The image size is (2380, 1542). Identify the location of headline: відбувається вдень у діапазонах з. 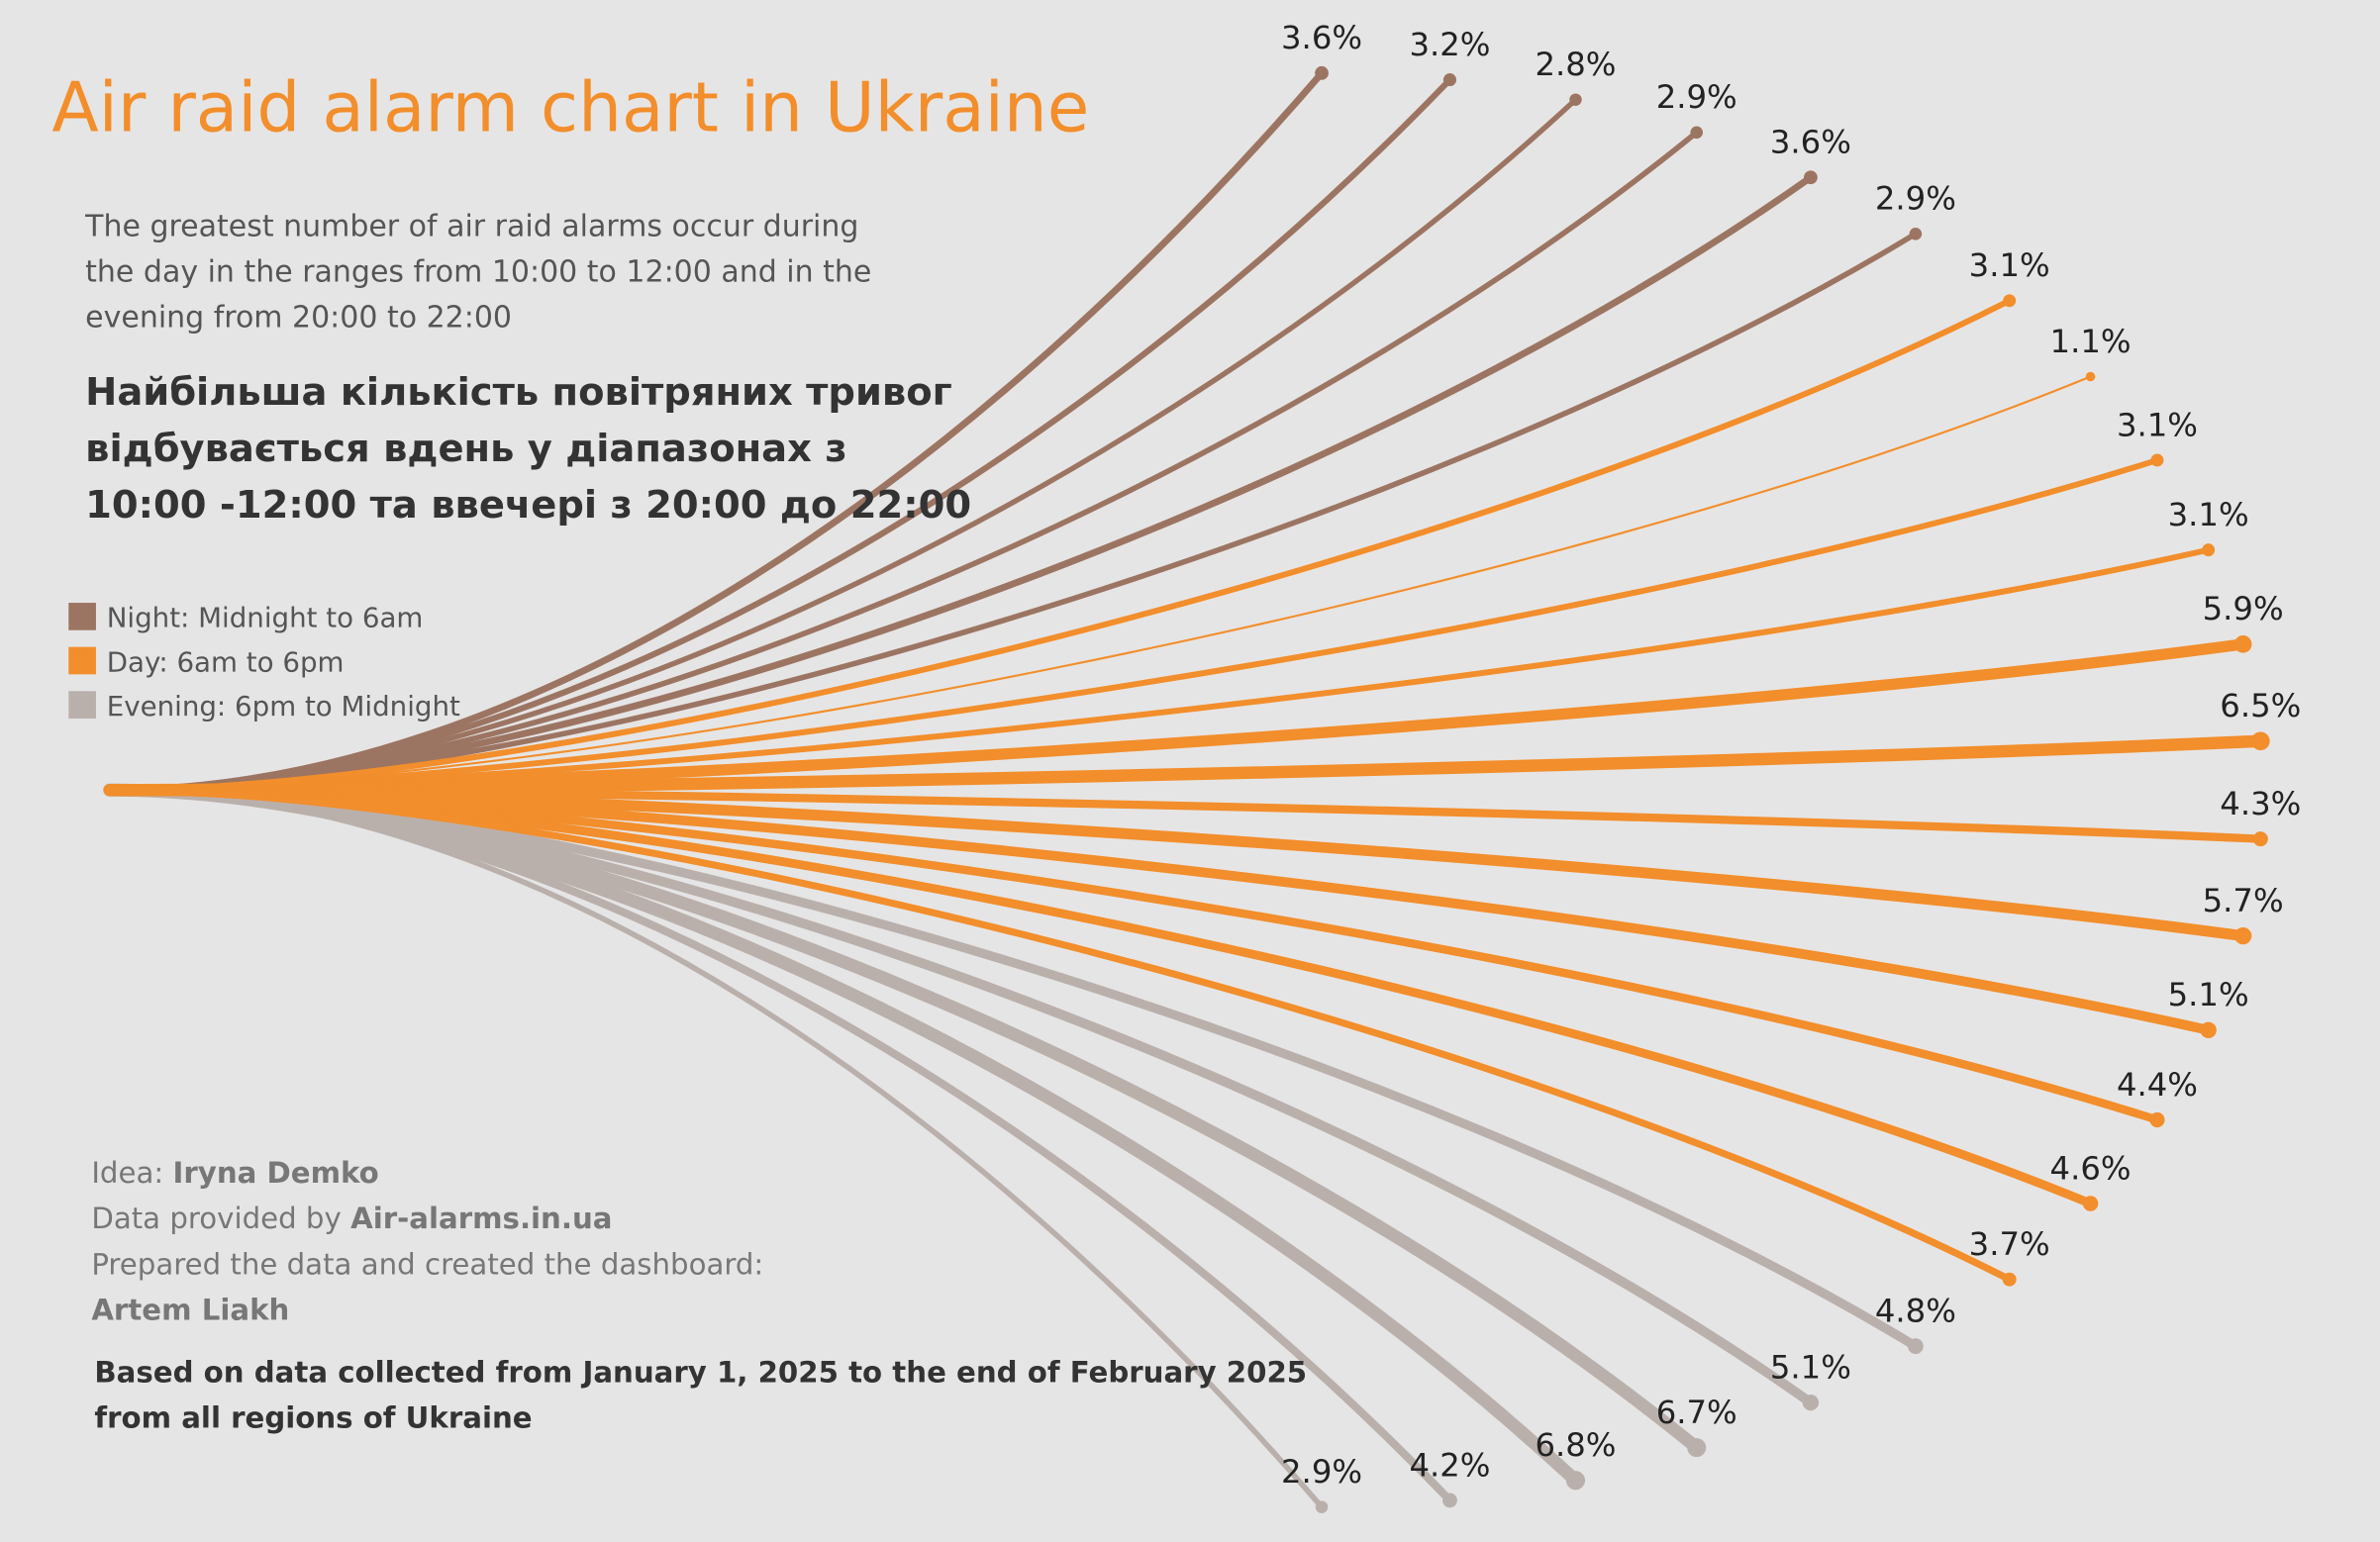
(465, 449).